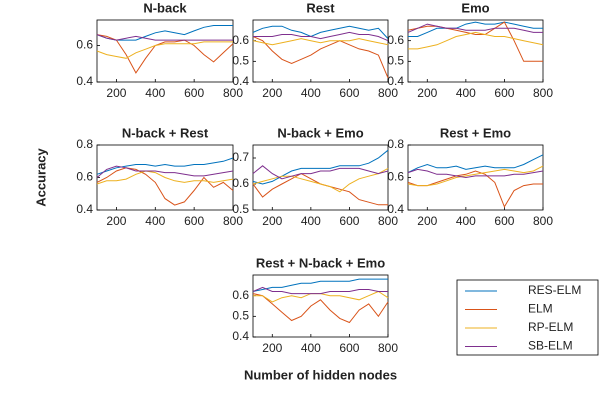 Image resolution: width=610 pixels, height=416 pixels. Describe the element at coordinates (40, 176) in the screenshot. I see `y-axis-label: Accuracy` at that location.